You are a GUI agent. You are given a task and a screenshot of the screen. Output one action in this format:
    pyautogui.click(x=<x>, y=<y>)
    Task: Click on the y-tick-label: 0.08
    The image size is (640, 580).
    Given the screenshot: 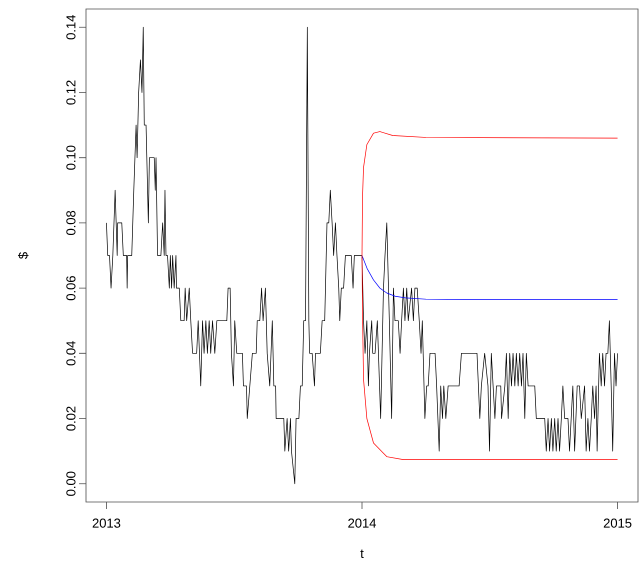 What is the action you would take?
    pyautogui.click(x=71, y=222)
    